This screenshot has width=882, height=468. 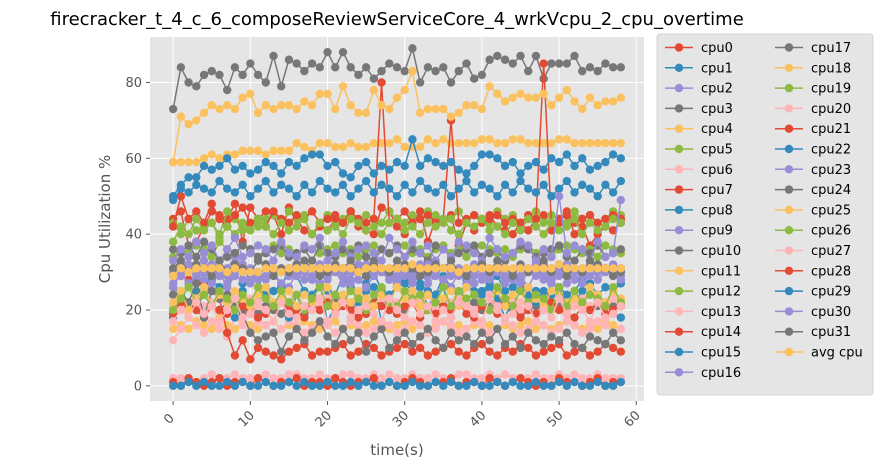 What do you see at coordinates (350, 260) in the screenshot?
I see `data-point-cpu31` at bounding box center [350, 260].